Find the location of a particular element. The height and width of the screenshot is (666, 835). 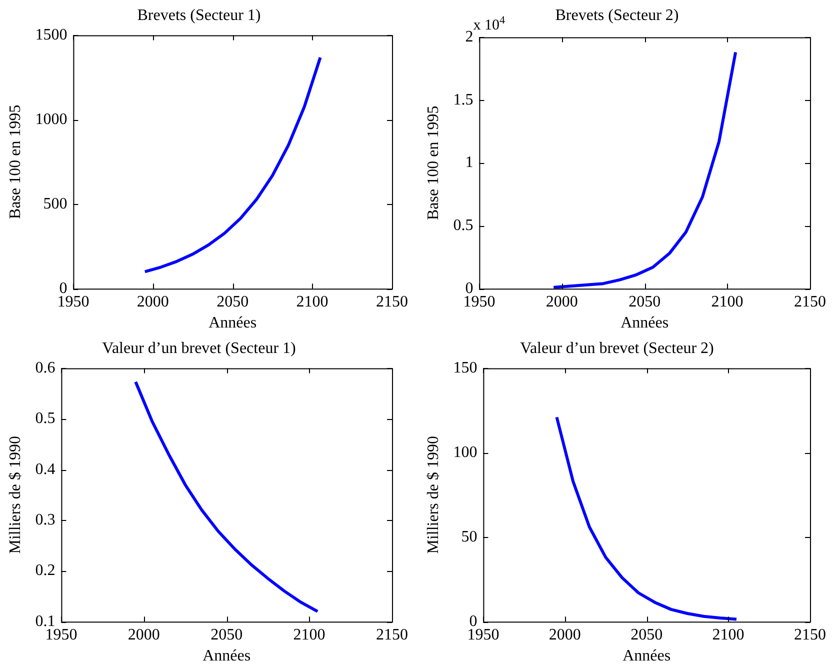

chart-title: Valeur d’un brevet (Secteur 1) is located at coordinates (199, 348).